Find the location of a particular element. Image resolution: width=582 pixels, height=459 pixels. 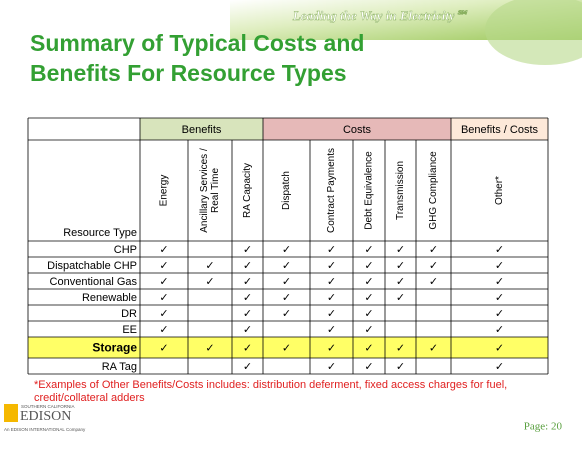

column-header: GHG Compliance is located at coordinates (433, 190).